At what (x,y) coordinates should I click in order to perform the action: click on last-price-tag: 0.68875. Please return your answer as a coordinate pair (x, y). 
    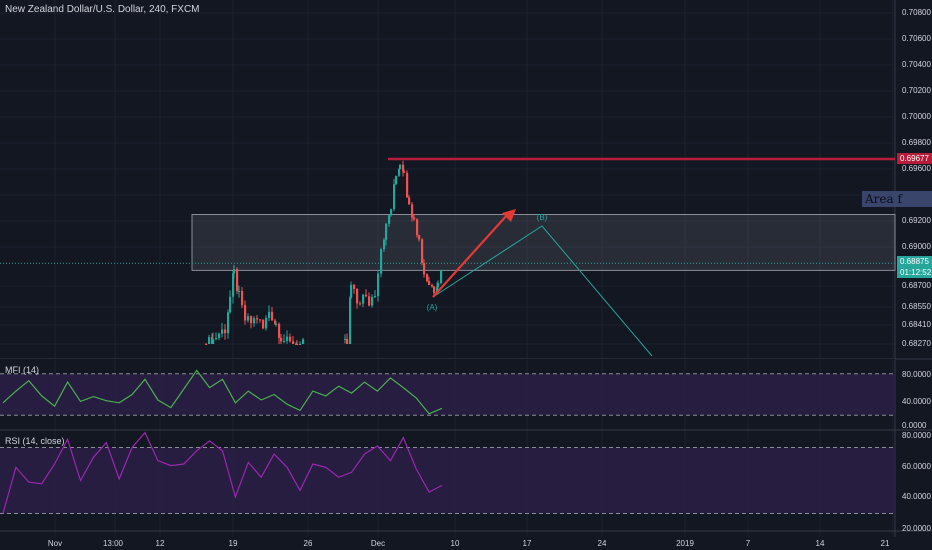
    Looking at the image, I should click on (914, 261).